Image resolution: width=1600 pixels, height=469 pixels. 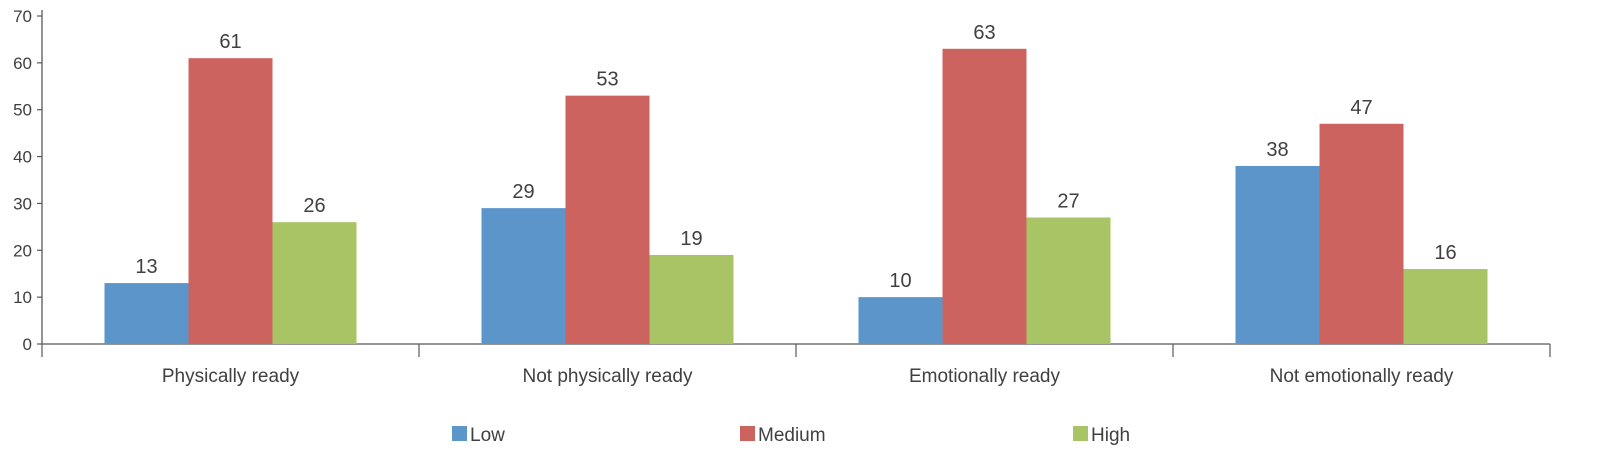 I want to click on y-tick-label: 50, so click(x=22, y=110).